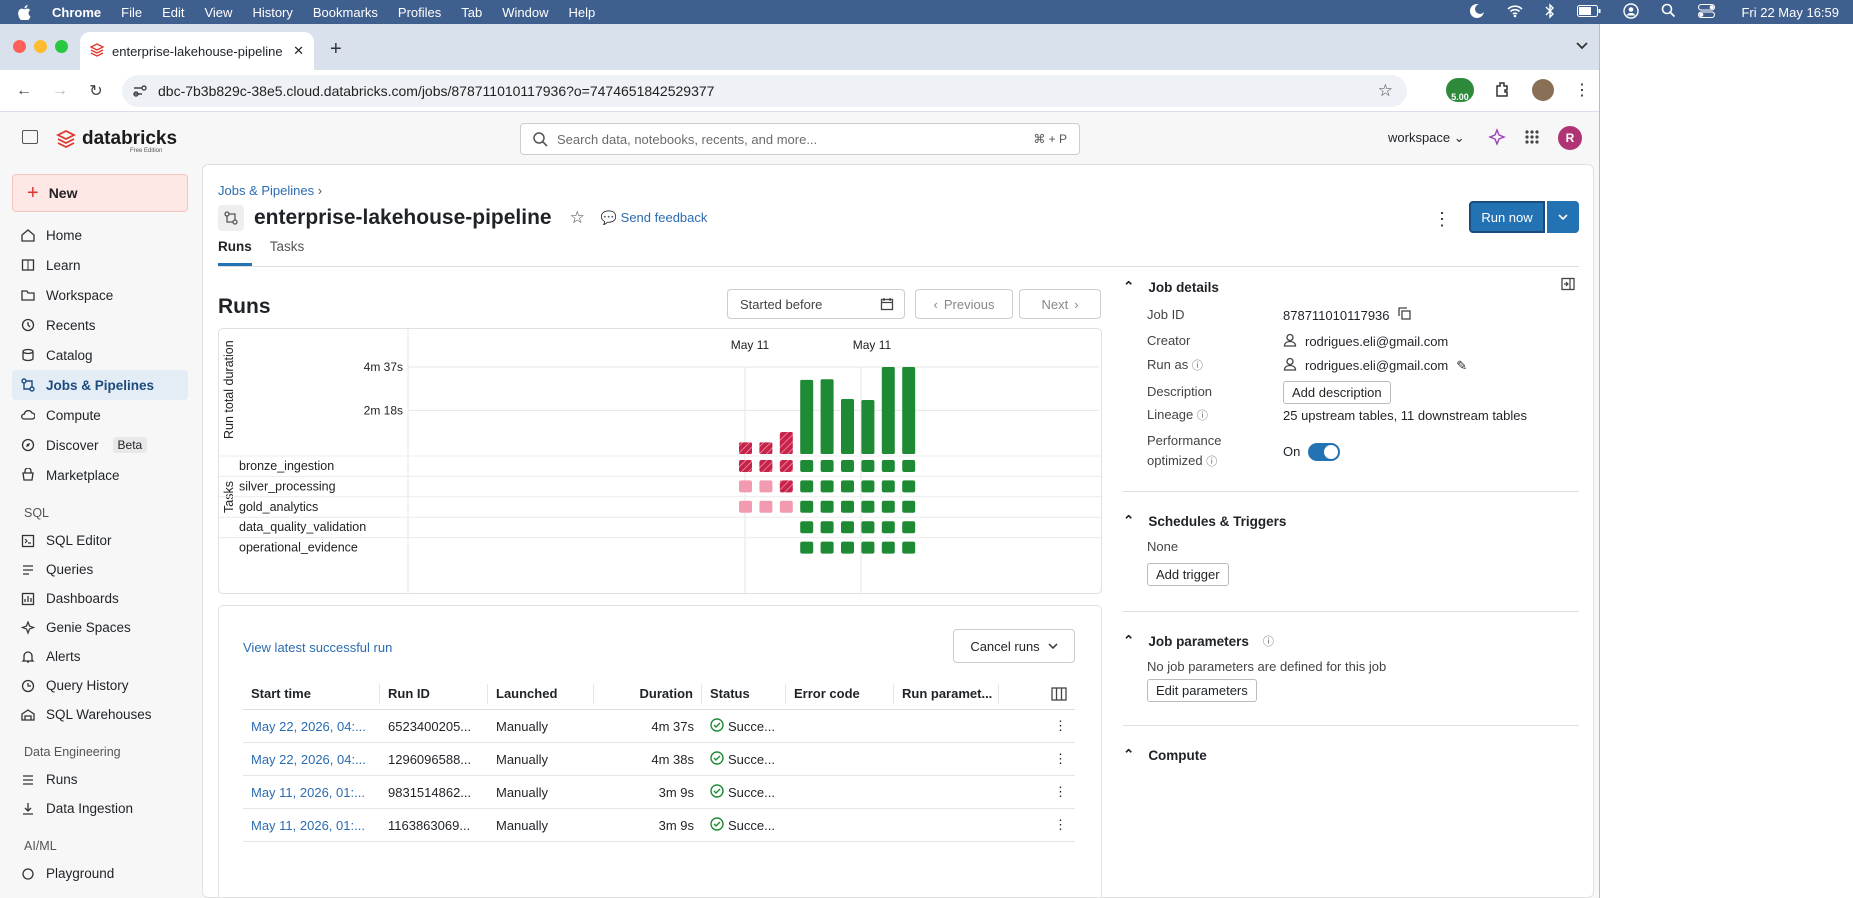 This screenshot has height=898, width=1853. Describe the element at coordinates (61, 46) in the screenshot. I see `zoom-window-button` at that location.